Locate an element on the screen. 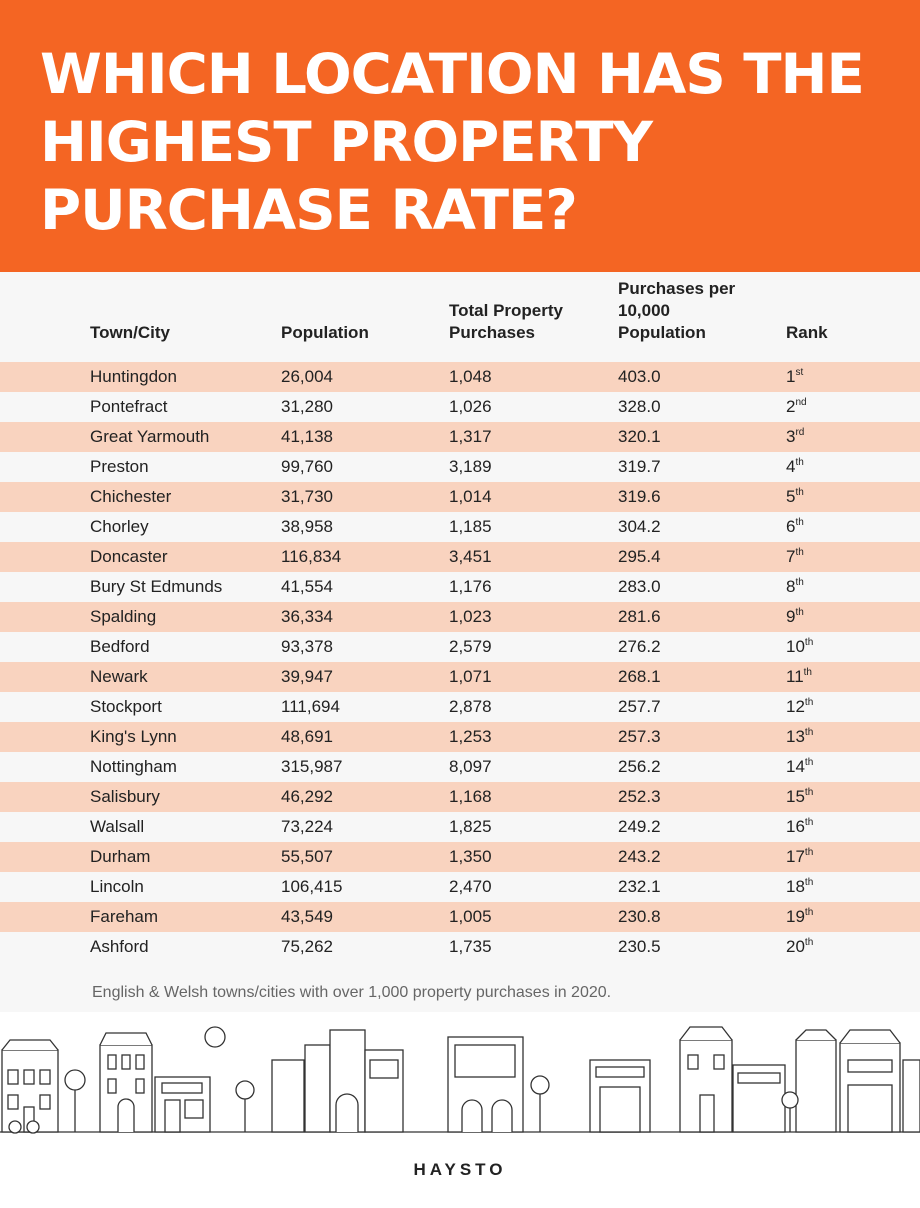 This screenshot has width=920, height=1208. column-header-rank: Rank is located at coordinates (807, 332).